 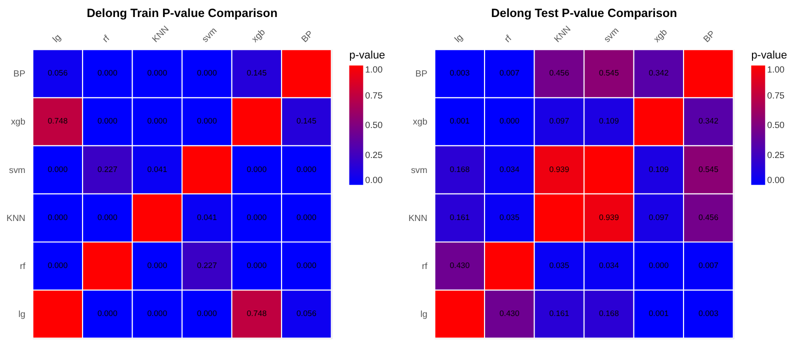 What do you see at coordinates (182, 13) in the screenshot?
I see `chart-title: Delong Train P-value Comparison` at bounding box center [182, 13].